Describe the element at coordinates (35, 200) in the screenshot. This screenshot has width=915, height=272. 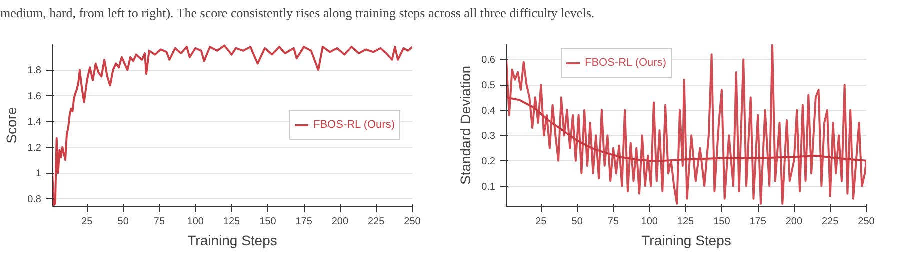
I see `y-tick-label: 0.8` at that location.